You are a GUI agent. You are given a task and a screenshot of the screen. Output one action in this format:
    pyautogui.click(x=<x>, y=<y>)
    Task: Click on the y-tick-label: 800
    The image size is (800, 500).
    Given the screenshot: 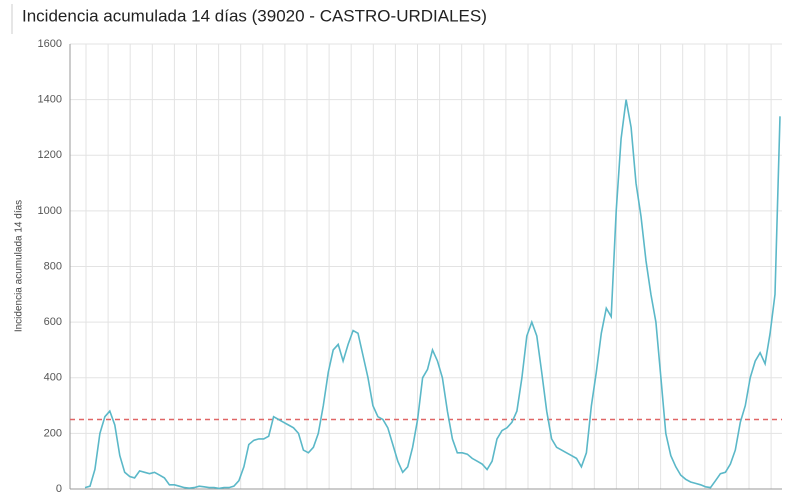 What is the action you would take?
    pyautogui.click(x=53, y=266)
    